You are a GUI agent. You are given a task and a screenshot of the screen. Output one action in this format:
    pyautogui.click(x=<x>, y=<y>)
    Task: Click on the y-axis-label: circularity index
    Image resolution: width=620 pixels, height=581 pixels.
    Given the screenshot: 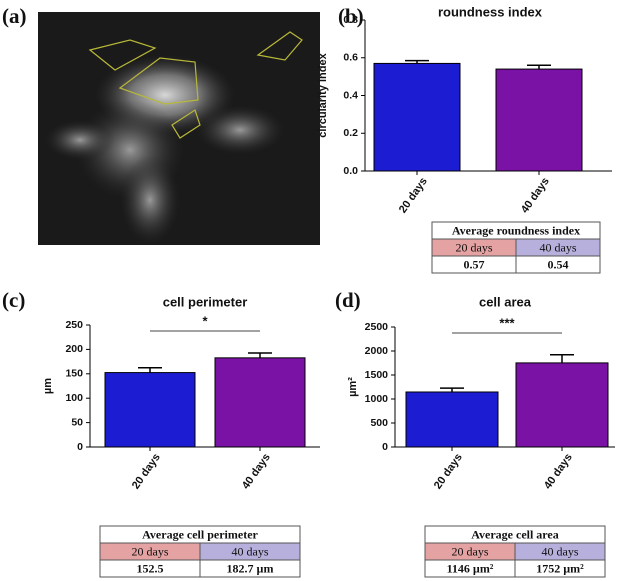 What is the action you would take?
    pyautogui.click(x=323, y=94)
    